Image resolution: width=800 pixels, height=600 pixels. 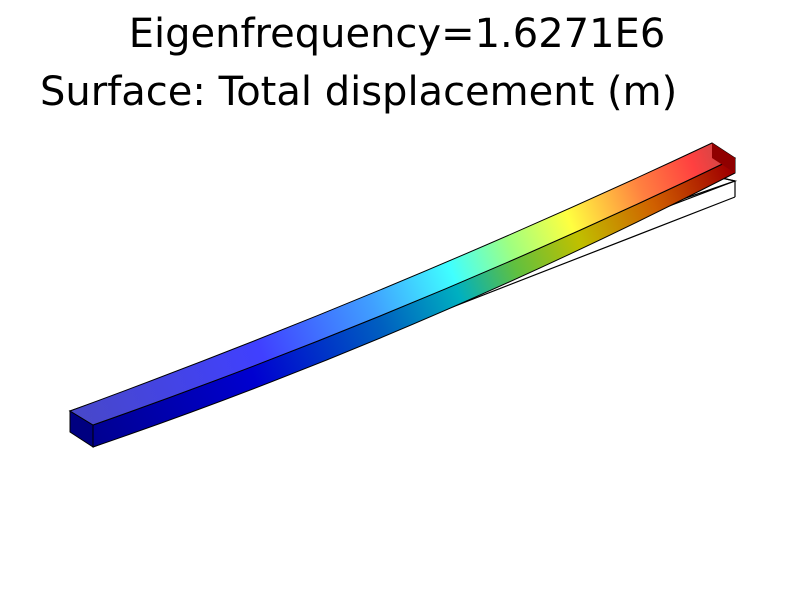 I want to click on beam-right-end-face, so click(x=723, y=158).